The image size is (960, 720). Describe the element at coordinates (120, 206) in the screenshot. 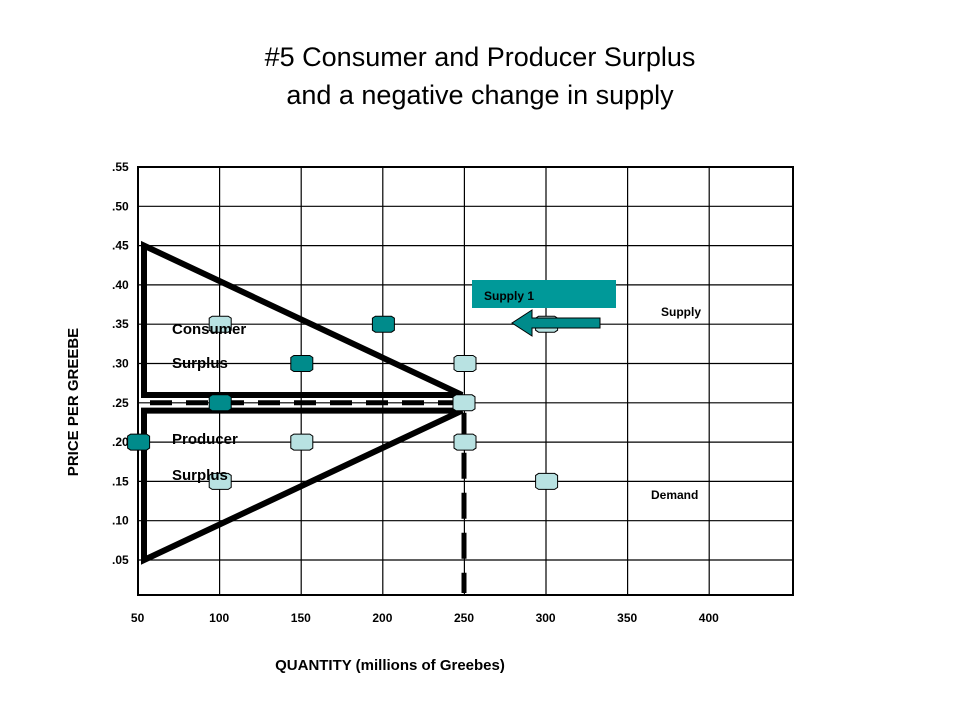

I see `y-tick-label: .50` at that location.